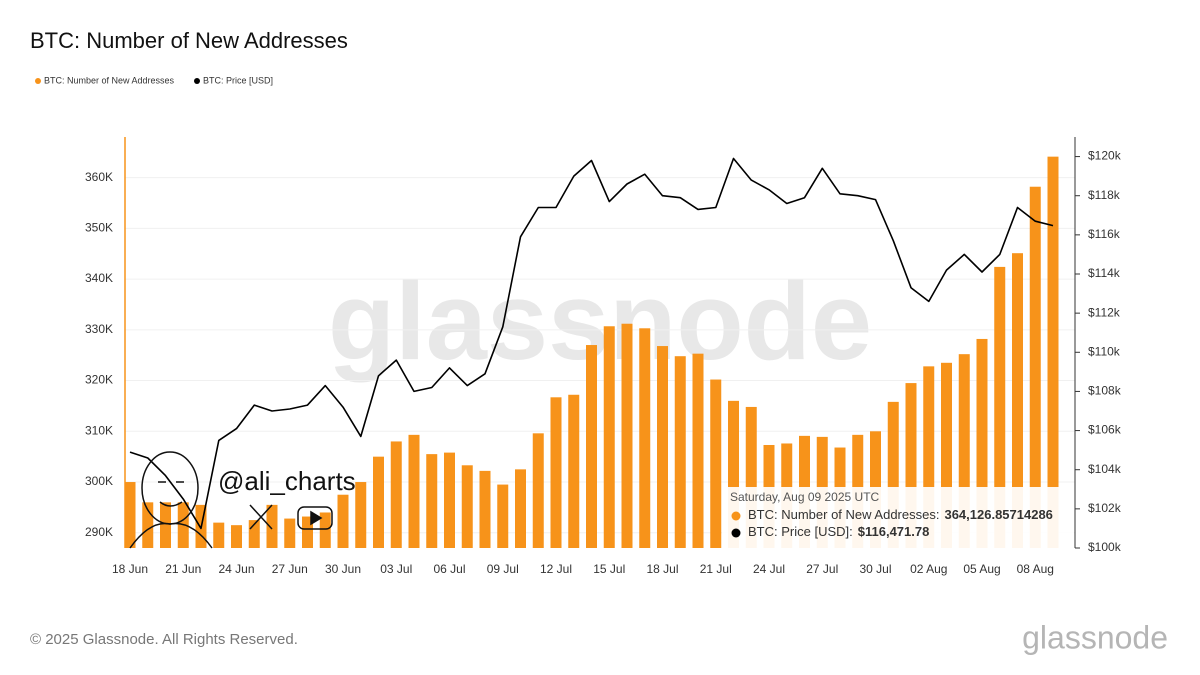  What do you see at coordinates (1104, 273) in the screenshot?
I see `y2-tick-label: $114k` at bounding box center [1104, 273].